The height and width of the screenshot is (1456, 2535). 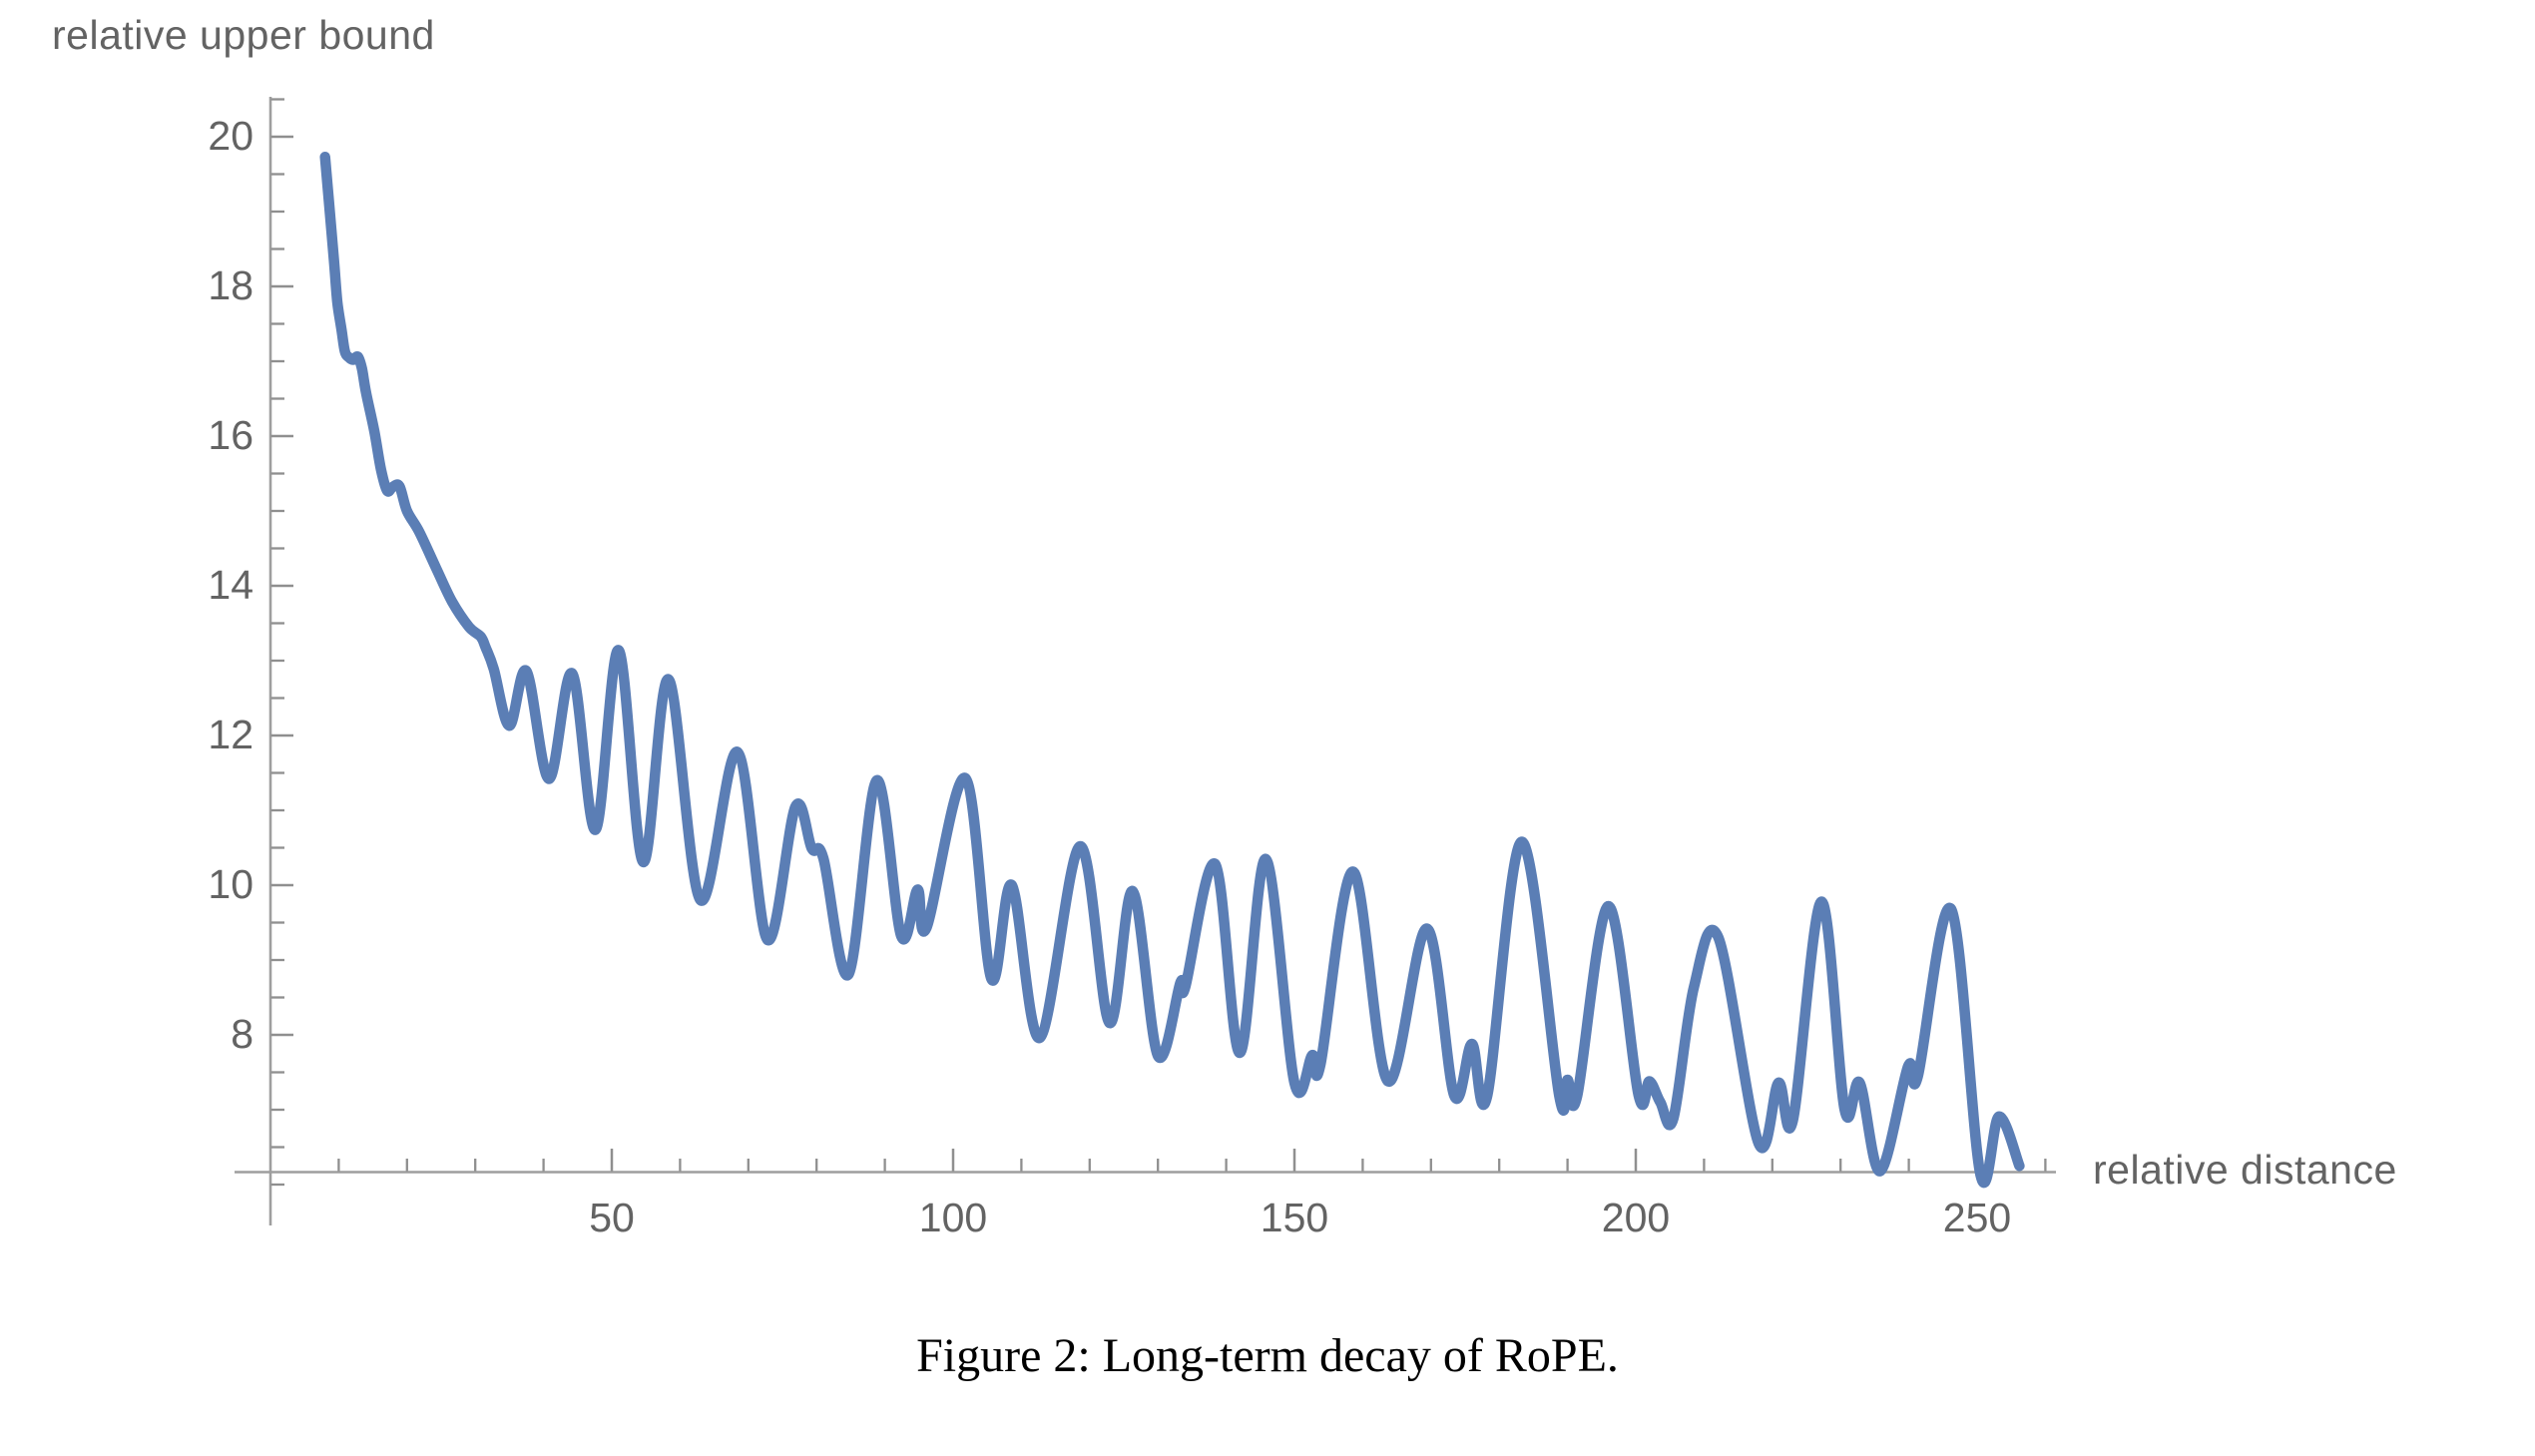 I want to click on y-tick-label: 18, so click(x=231, y=285).